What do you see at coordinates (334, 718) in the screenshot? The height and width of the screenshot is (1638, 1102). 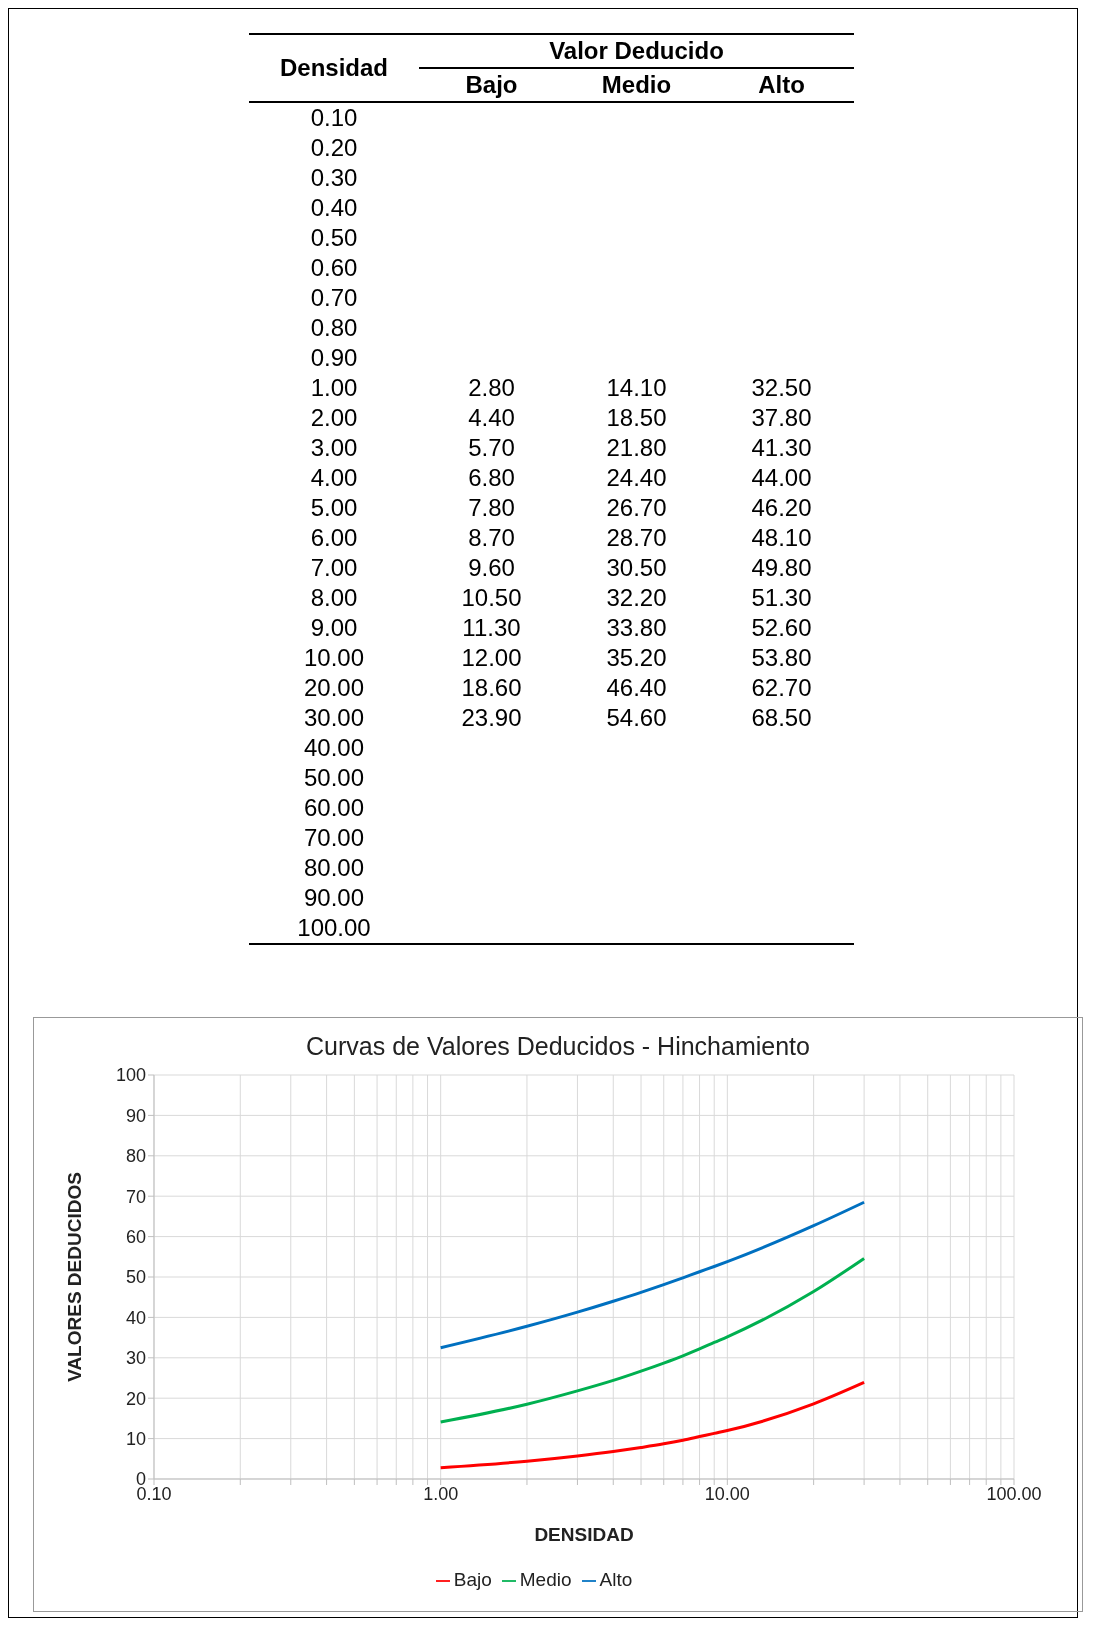 I see `y-tick-label: 30.00` at bounding box center [334, 718].